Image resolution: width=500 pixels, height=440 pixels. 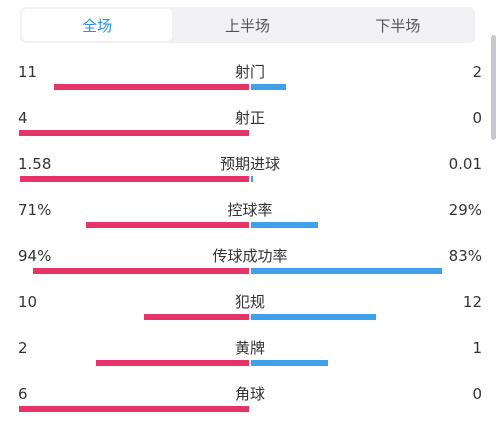 What do you see at coordinates (250, 256) in the screenshot?
I see `stat-label: 传球成功率` at bounding box center [250, 256].